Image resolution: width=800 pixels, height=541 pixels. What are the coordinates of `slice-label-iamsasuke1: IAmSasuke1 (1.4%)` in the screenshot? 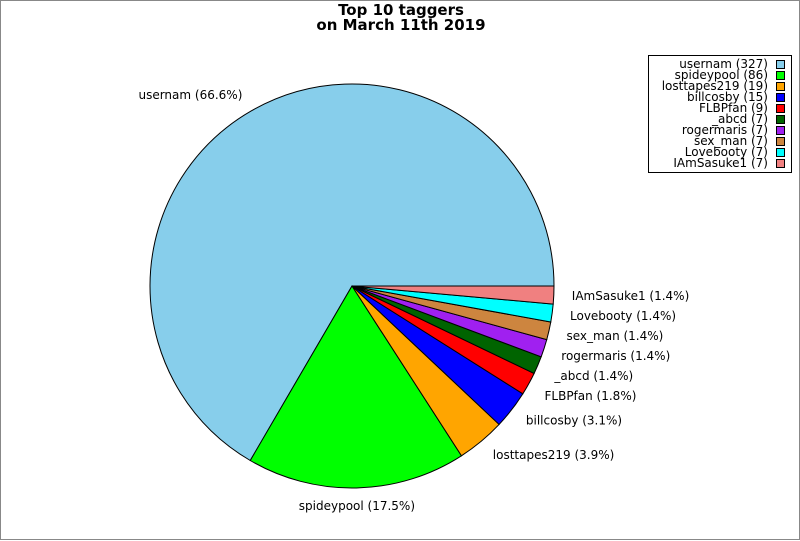 It's located at (630, 296).